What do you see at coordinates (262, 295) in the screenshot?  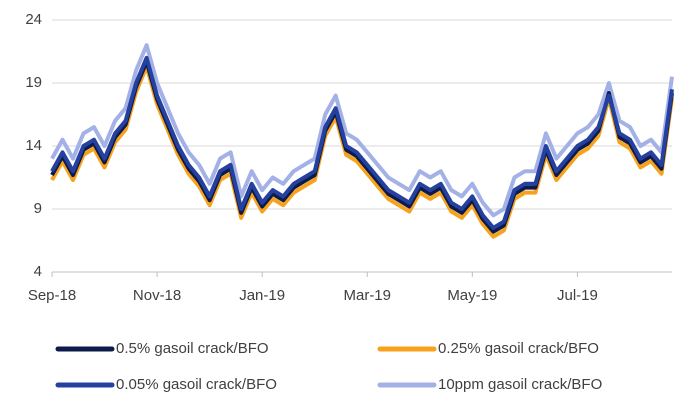 I see `x-tick-label: Jan-19` at bounding box center [262, 295].